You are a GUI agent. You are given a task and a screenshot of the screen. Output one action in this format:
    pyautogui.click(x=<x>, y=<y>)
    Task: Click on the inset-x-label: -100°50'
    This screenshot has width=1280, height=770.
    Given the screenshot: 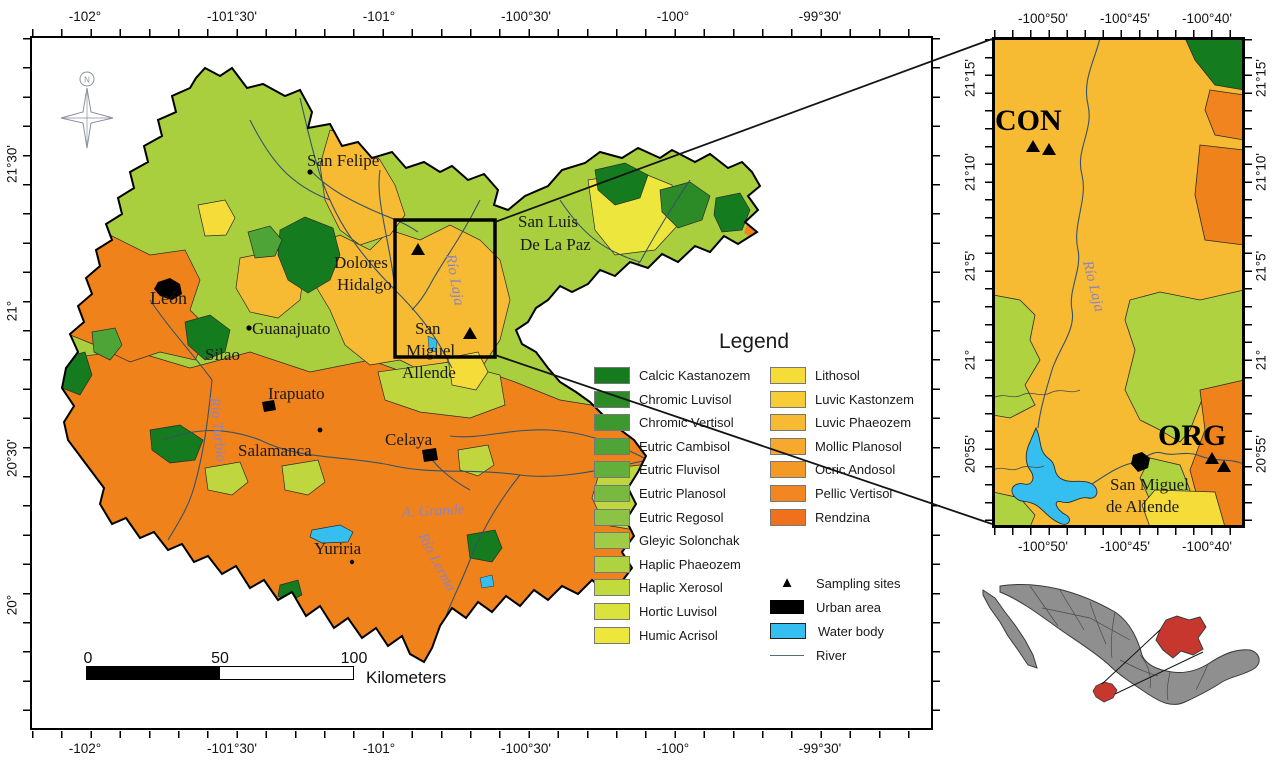 What is the action you would take?
    pyautogui.click(x=1043, y=546)
    